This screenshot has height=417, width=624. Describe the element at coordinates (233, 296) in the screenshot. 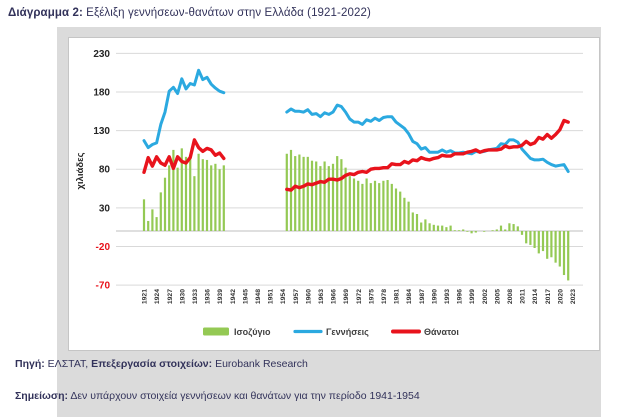

I see `x-tick-label: 1942` at that location.